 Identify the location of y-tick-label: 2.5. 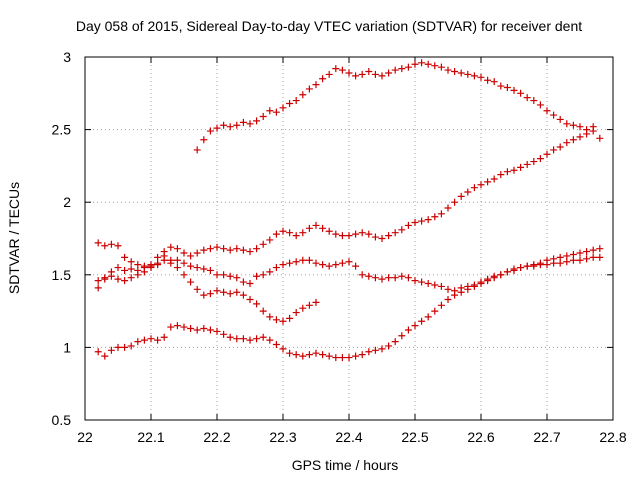
(62, 130).